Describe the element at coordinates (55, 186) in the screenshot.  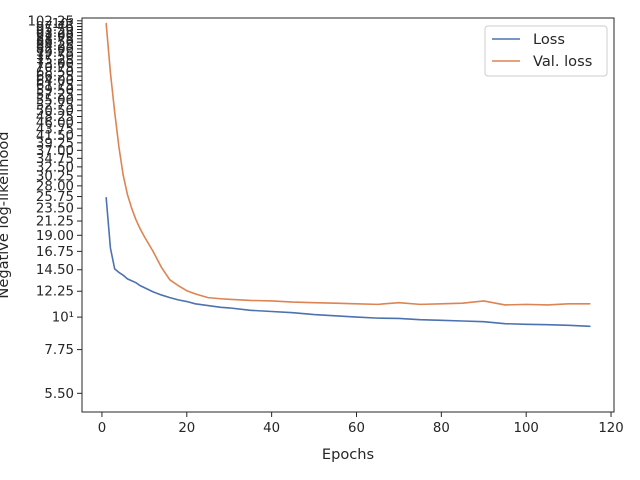
I see `y-tick-label: 28.00` at that location.